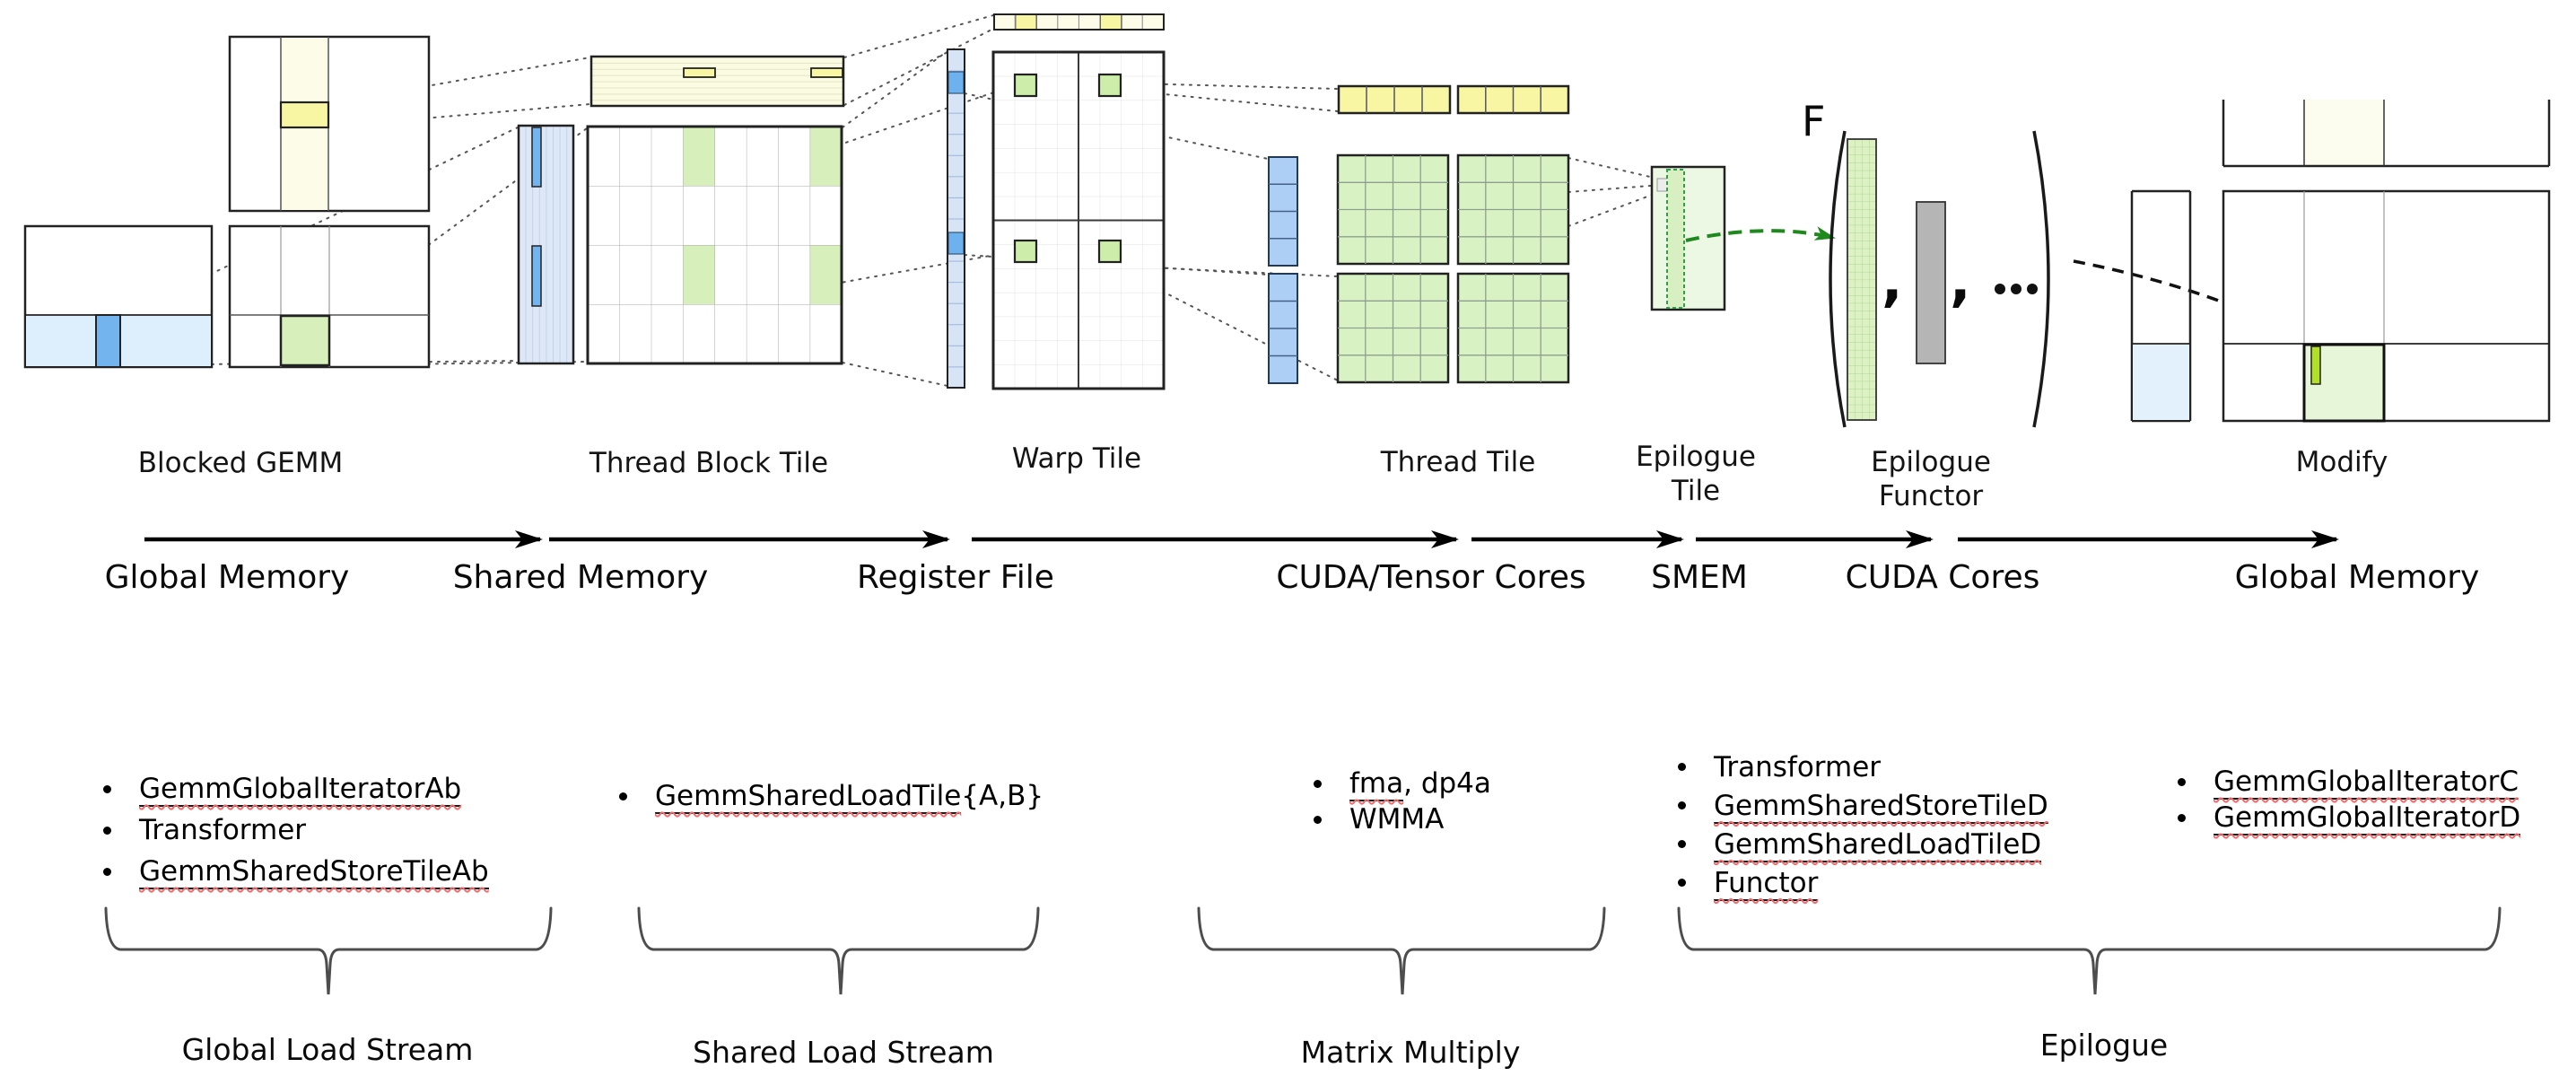  What do you see at coordinates (1931, 282) in the screenshot?
I see `epilogue-functor-source-bar` at bounding box center [1931, 282].